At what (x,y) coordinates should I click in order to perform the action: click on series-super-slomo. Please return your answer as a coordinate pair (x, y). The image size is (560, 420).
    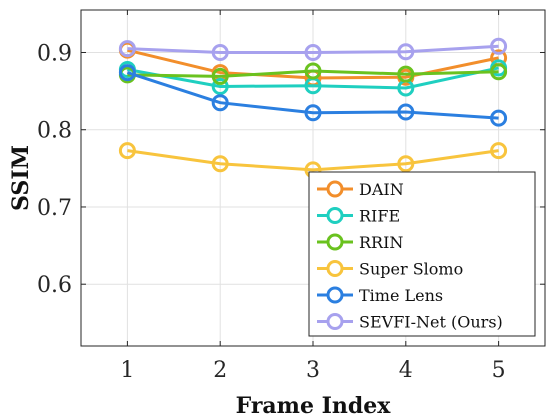
    Looking at the image, I should click on (313, 160).